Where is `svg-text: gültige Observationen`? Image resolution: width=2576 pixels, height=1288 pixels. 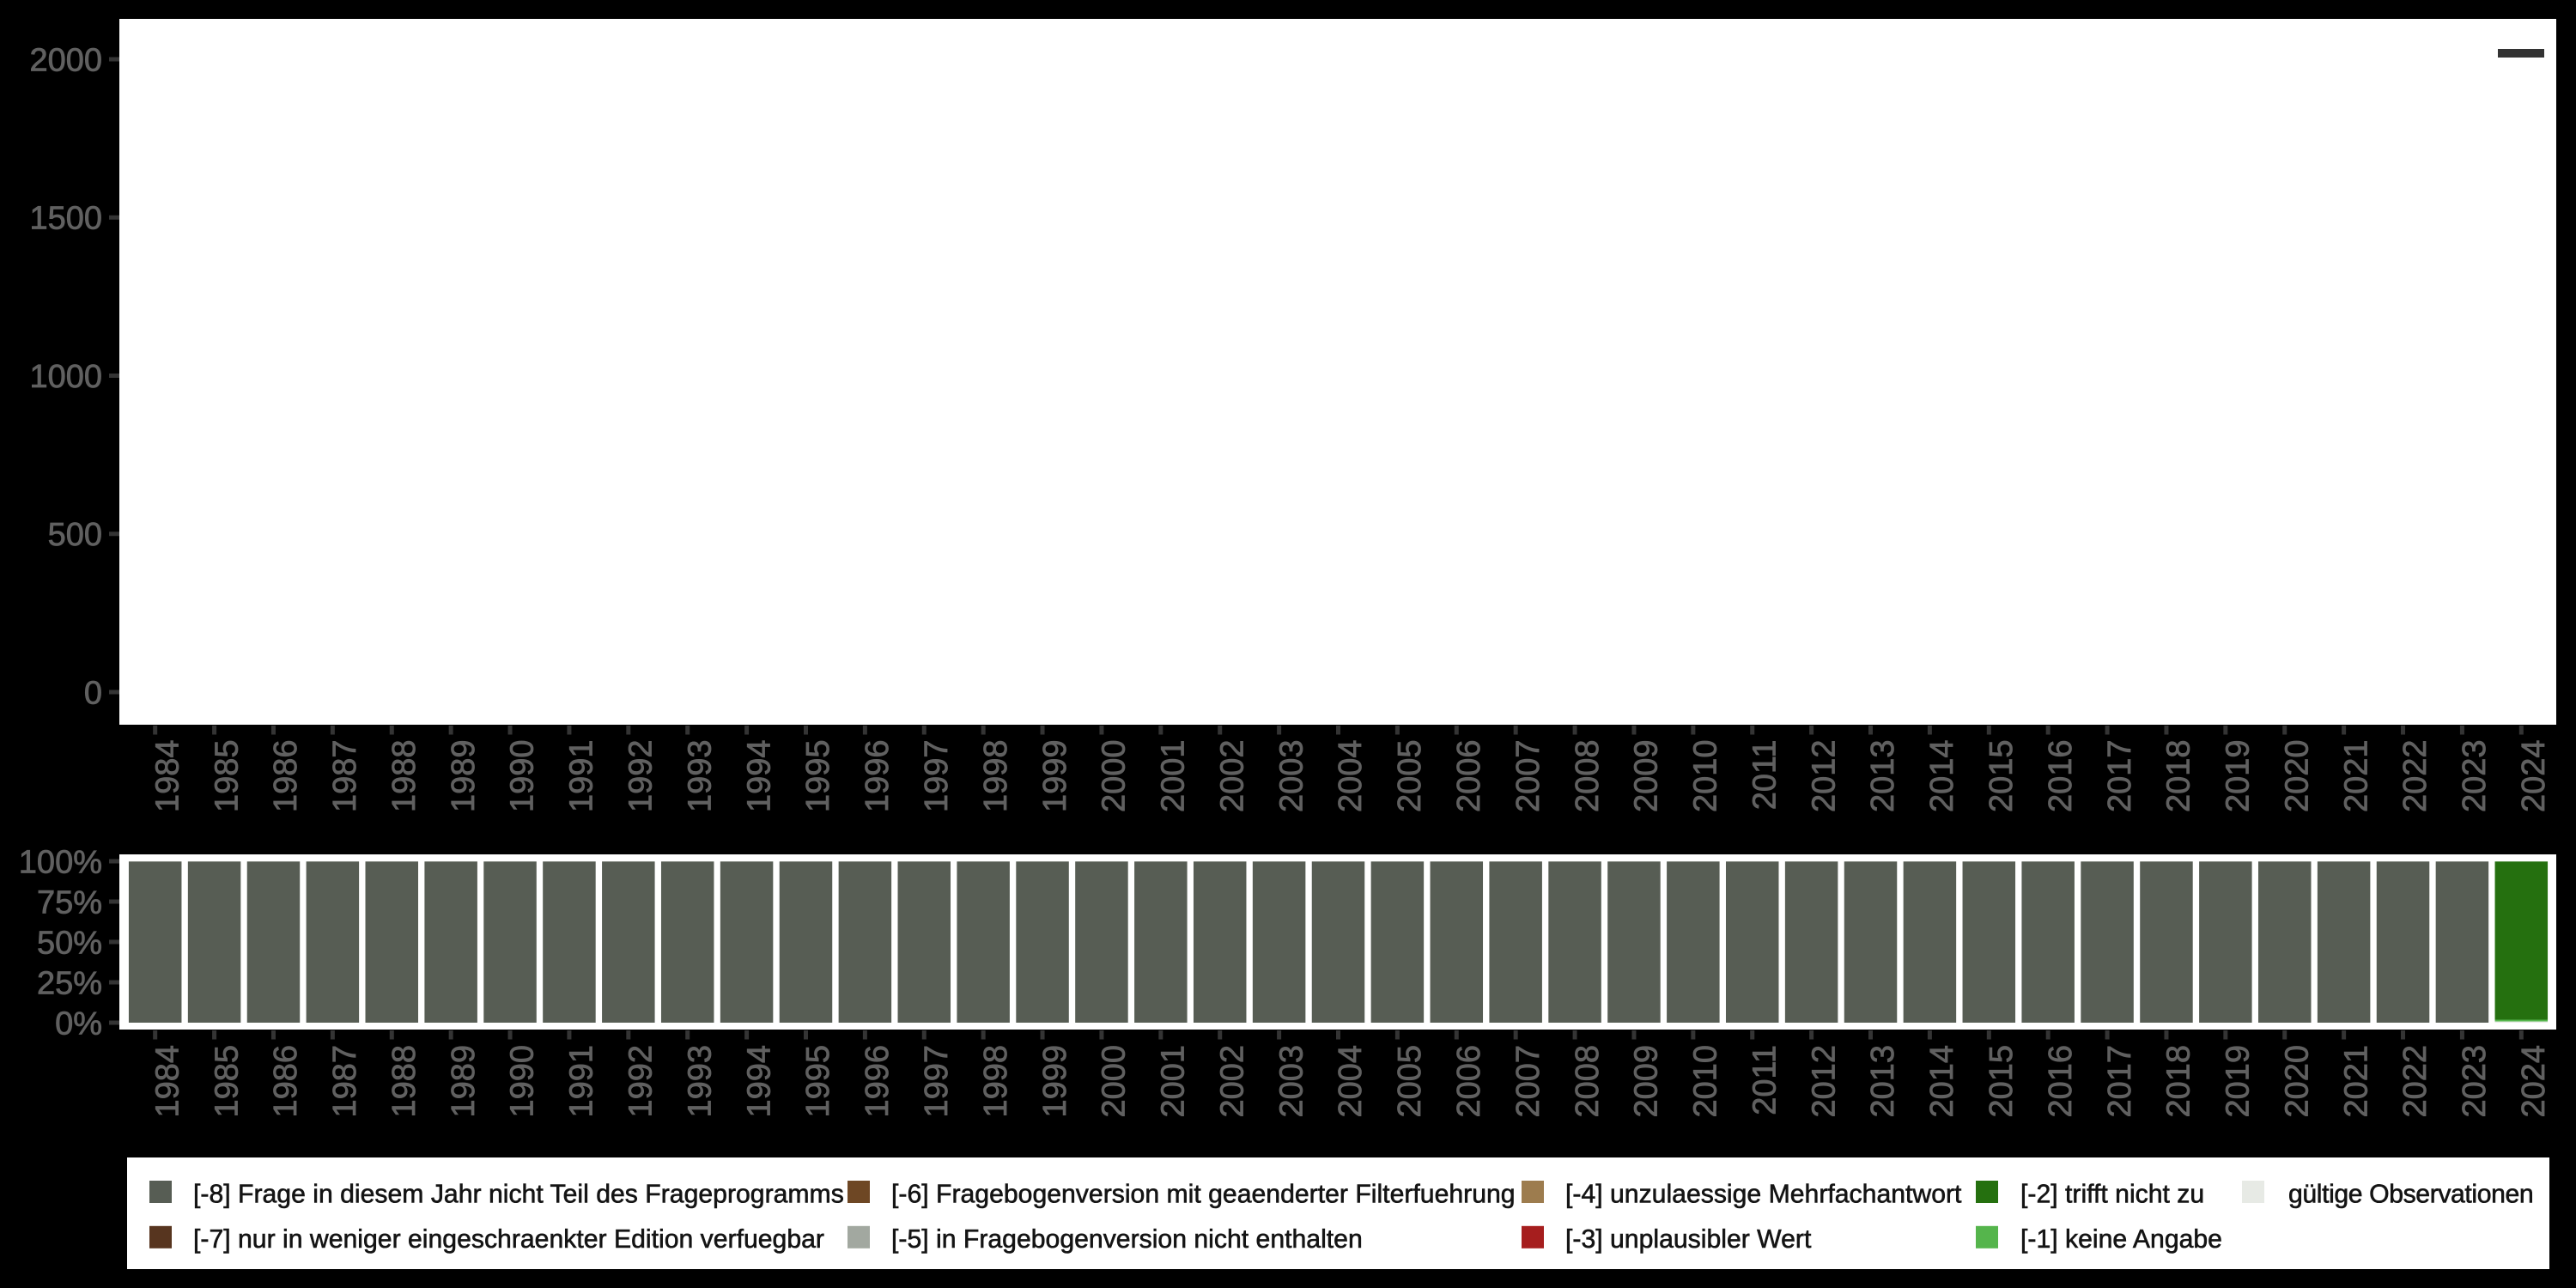
svg-text: gültige Observationen is located at coordinates (2411, 1195).